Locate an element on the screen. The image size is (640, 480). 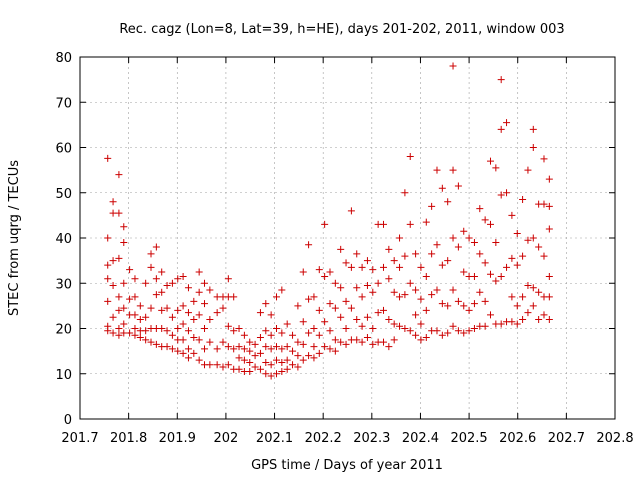
x-tick-label: 202.7 is located at coordinates (566, 438).